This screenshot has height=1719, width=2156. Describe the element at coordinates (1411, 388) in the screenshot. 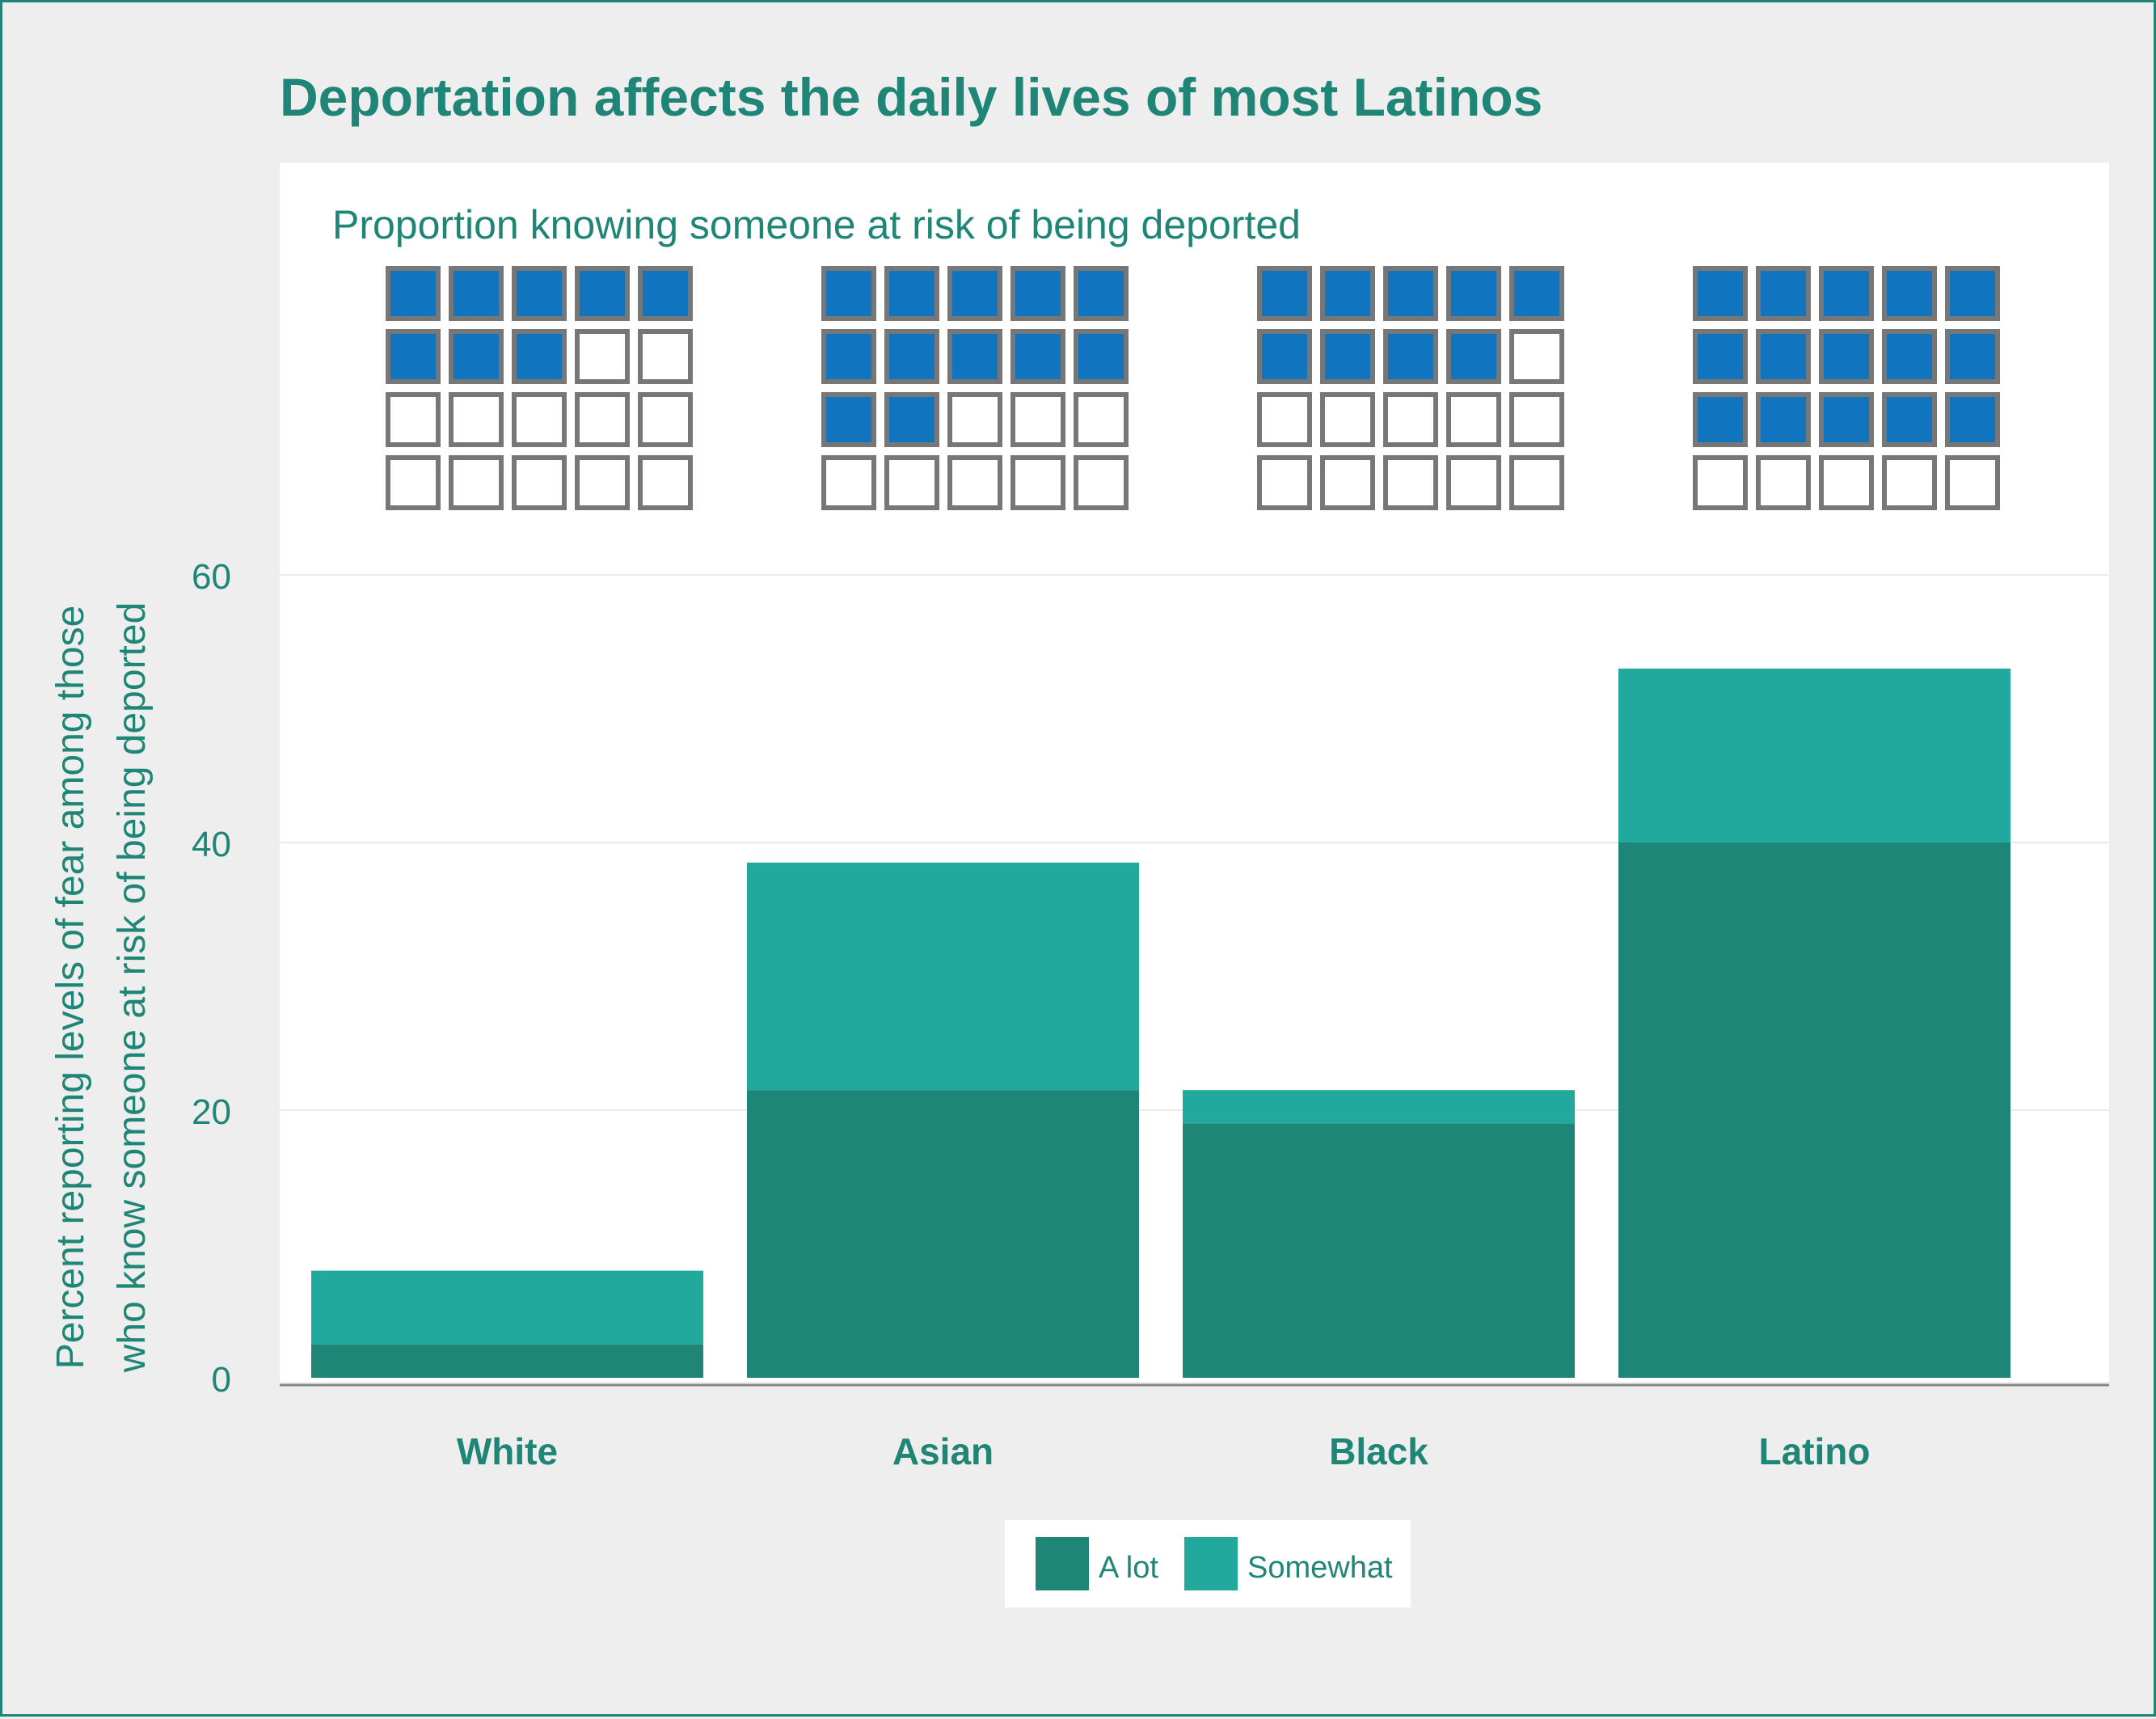

I see `waffle-black` at that location.